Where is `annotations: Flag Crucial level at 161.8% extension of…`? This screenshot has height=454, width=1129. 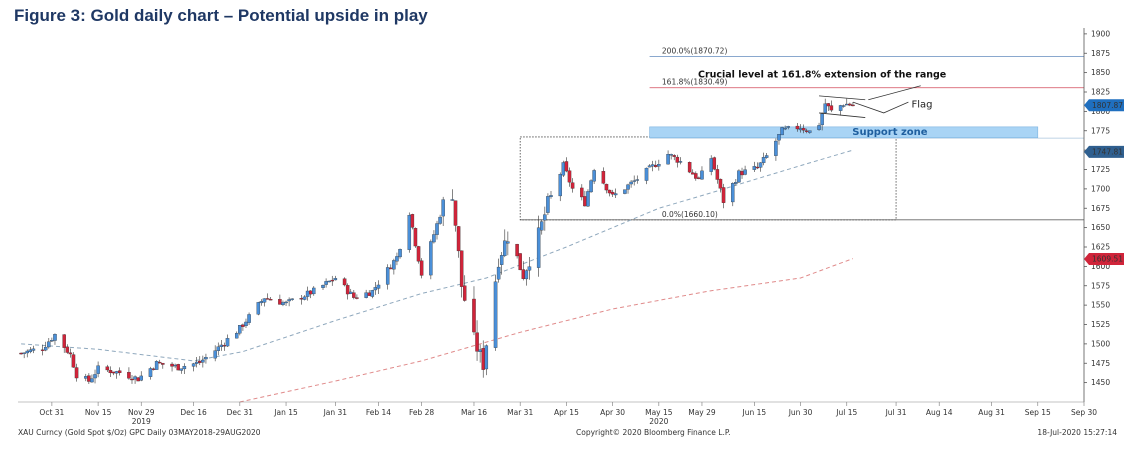
annotations: Flag Crucial level at 161.8% extension of… is located at coordinates (822, 93).